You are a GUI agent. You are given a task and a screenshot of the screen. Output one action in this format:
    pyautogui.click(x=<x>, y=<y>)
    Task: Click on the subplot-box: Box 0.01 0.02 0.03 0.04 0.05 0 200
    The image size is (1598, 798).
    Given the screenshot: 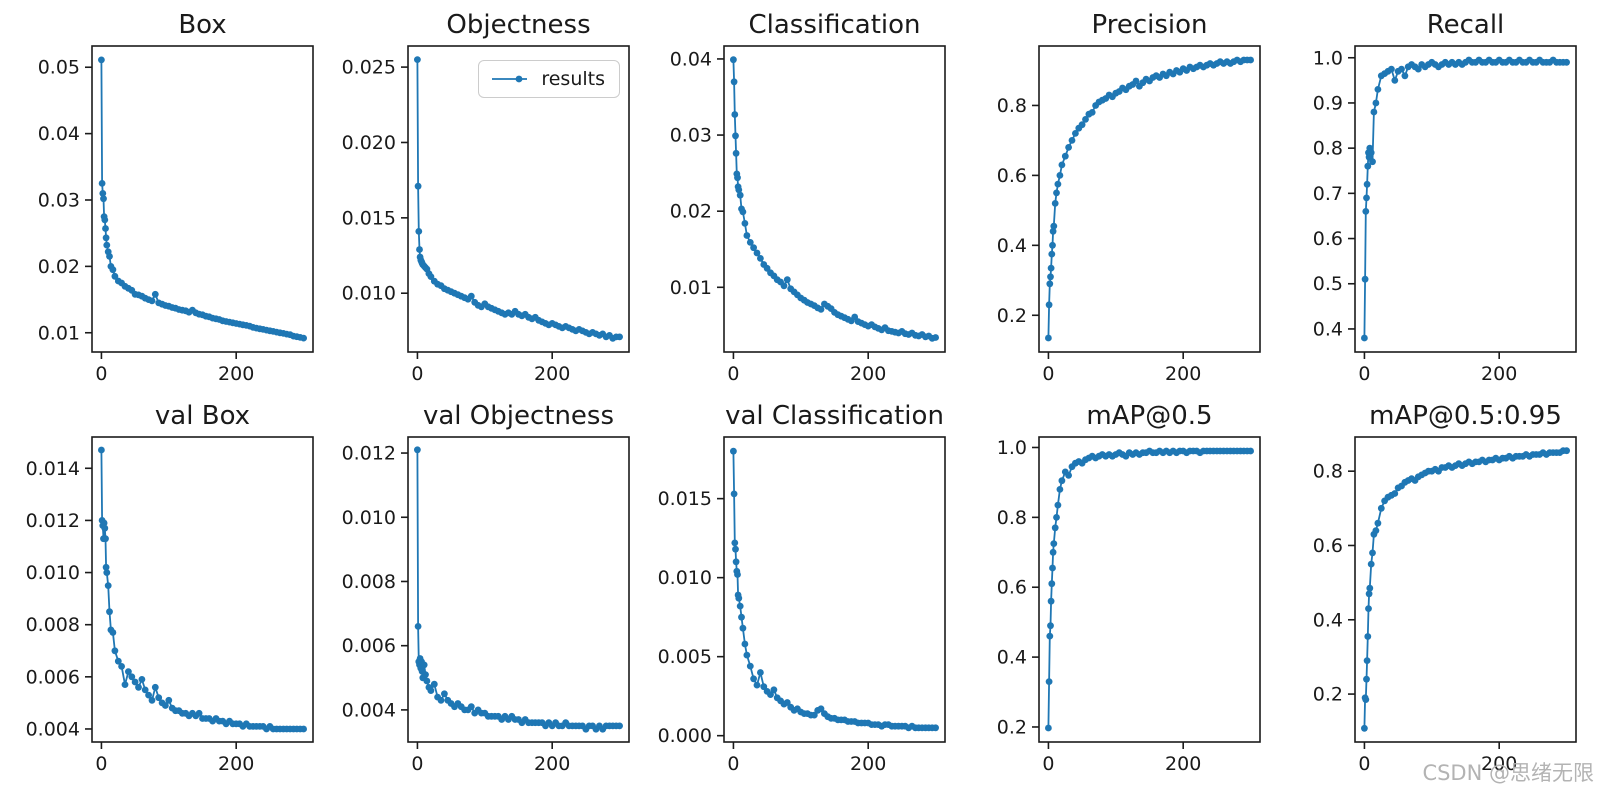 What is the action you would take?
    pyautogui.click(x=168, y=204)
    